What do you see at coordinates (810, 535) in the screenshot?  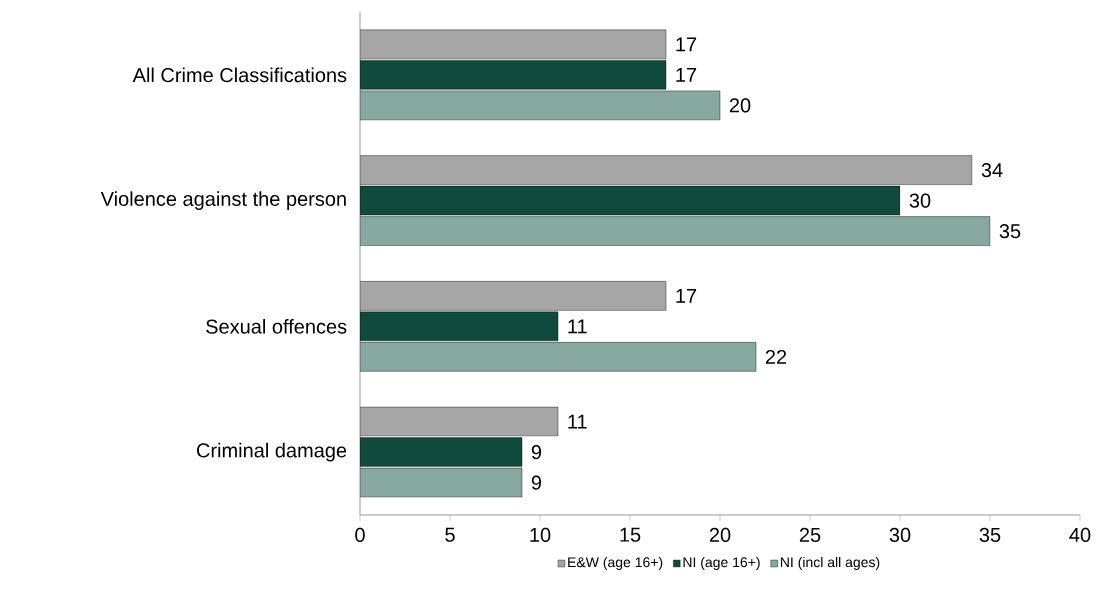 I see `x-tick-label: 25` at bounding box center [810, 535].